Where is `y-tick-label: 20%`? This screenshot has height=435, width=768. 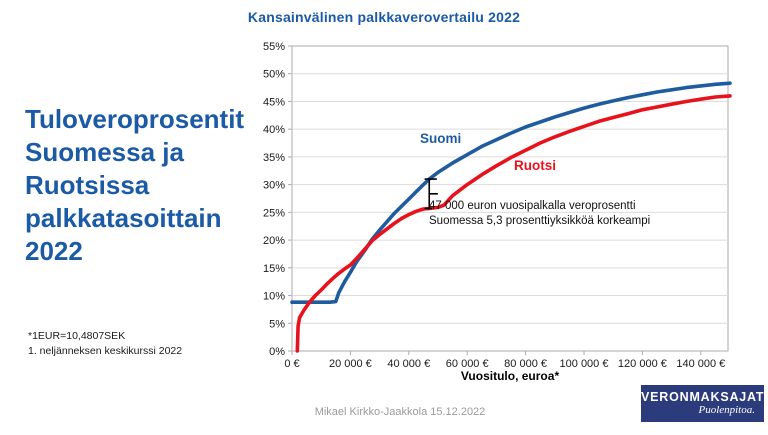 y-tick-label: 20% is located at coordinates (274, 241).